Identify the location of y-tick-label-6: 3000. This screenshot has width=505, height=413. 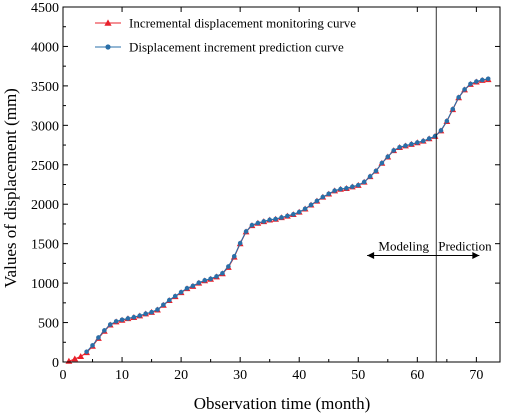
(45, 126).